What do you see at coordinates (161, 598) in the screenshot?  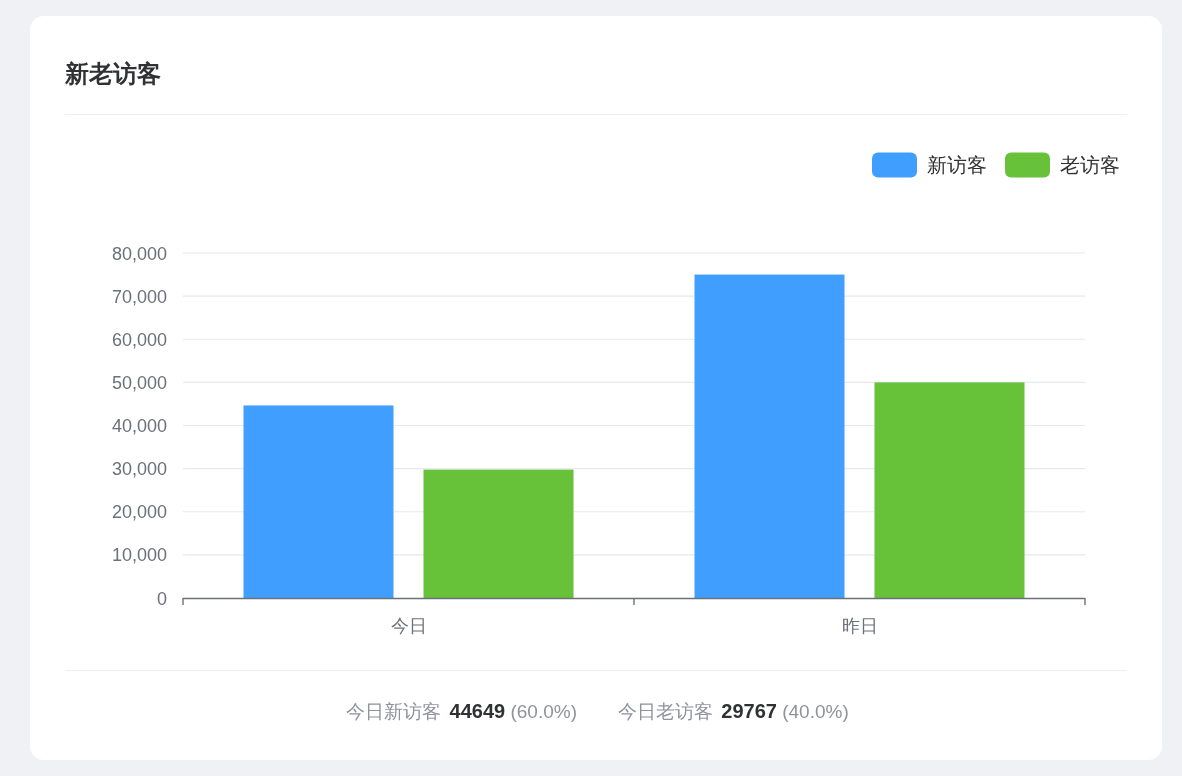 I see `y-tick-label: 0` at bounding box center [161, 598].